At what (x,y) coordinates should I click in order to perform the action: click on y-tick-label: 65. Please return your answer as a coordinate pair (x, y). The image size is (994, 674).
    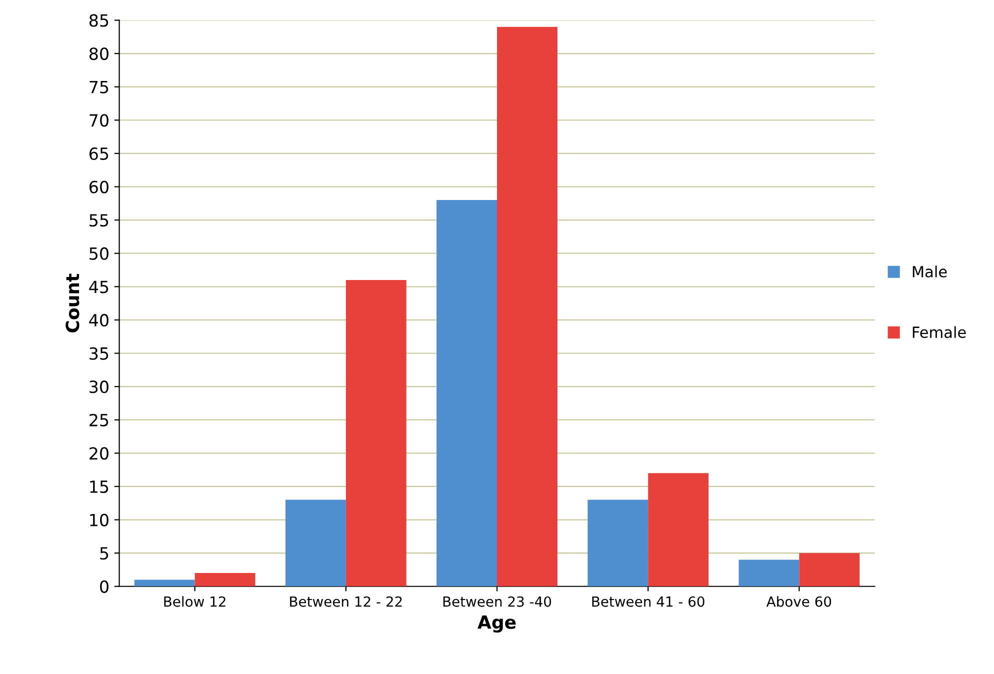
    Looking at the image, I should click on (99, 153).